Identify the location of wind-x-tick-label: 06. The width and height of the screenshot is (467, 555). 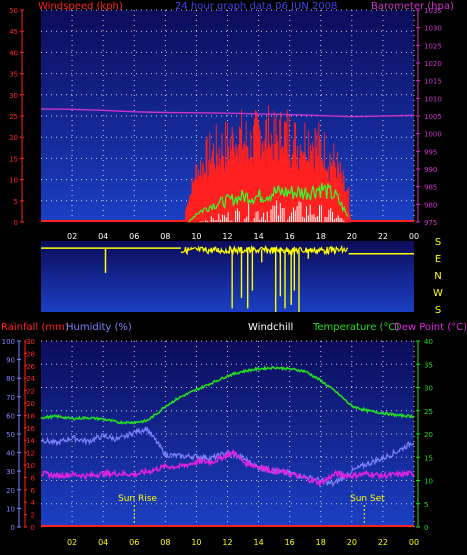
(134, 236).